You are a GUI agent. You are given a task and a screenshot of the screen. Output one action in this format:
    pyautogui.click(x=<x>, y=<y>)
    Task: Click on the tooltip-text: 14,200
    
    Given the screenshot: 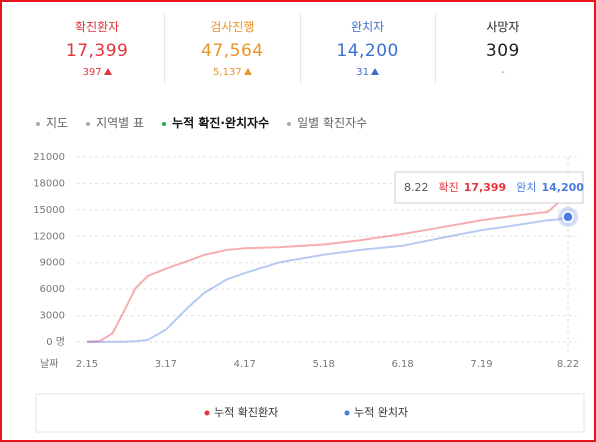 What is the action you would take?
    pyautogui.click(x=562, y=187)
    